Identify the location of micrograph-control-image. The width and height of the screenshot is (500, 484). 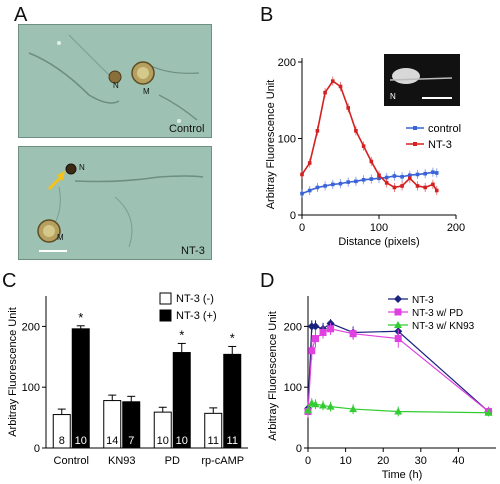
(115, 81).